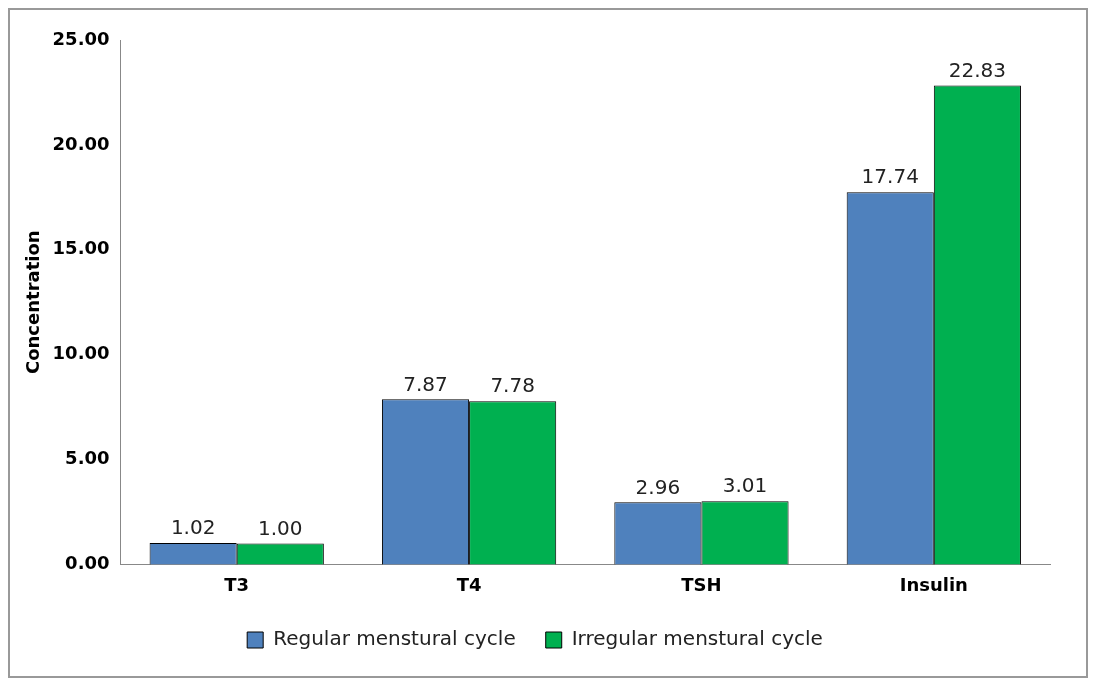  What do you see at coordinates (745, 485) in the screenshot?
I see `data-label: 3.01` at bounding box center [745, 485].